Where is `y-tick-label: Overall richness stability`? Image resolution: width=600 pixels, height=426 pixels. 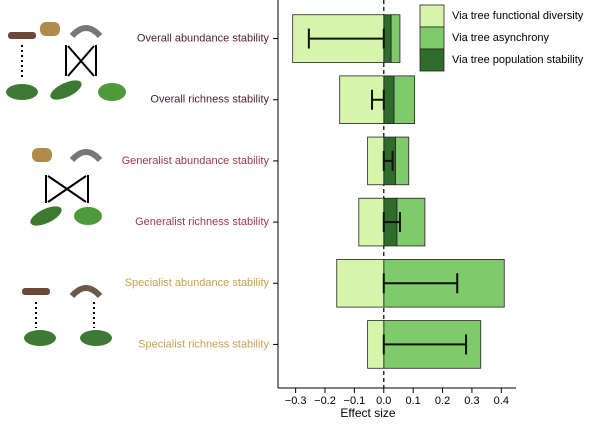
y-tick-label: Overall richness stability is located at coordinates (209, 100).